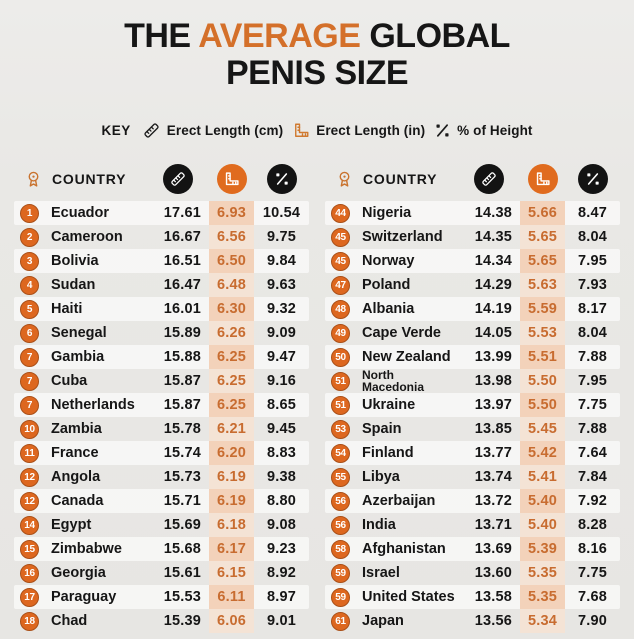 This screenshot has width=634, height=639. I want to click on length-cm-value: 13.58, so click(493, 597).